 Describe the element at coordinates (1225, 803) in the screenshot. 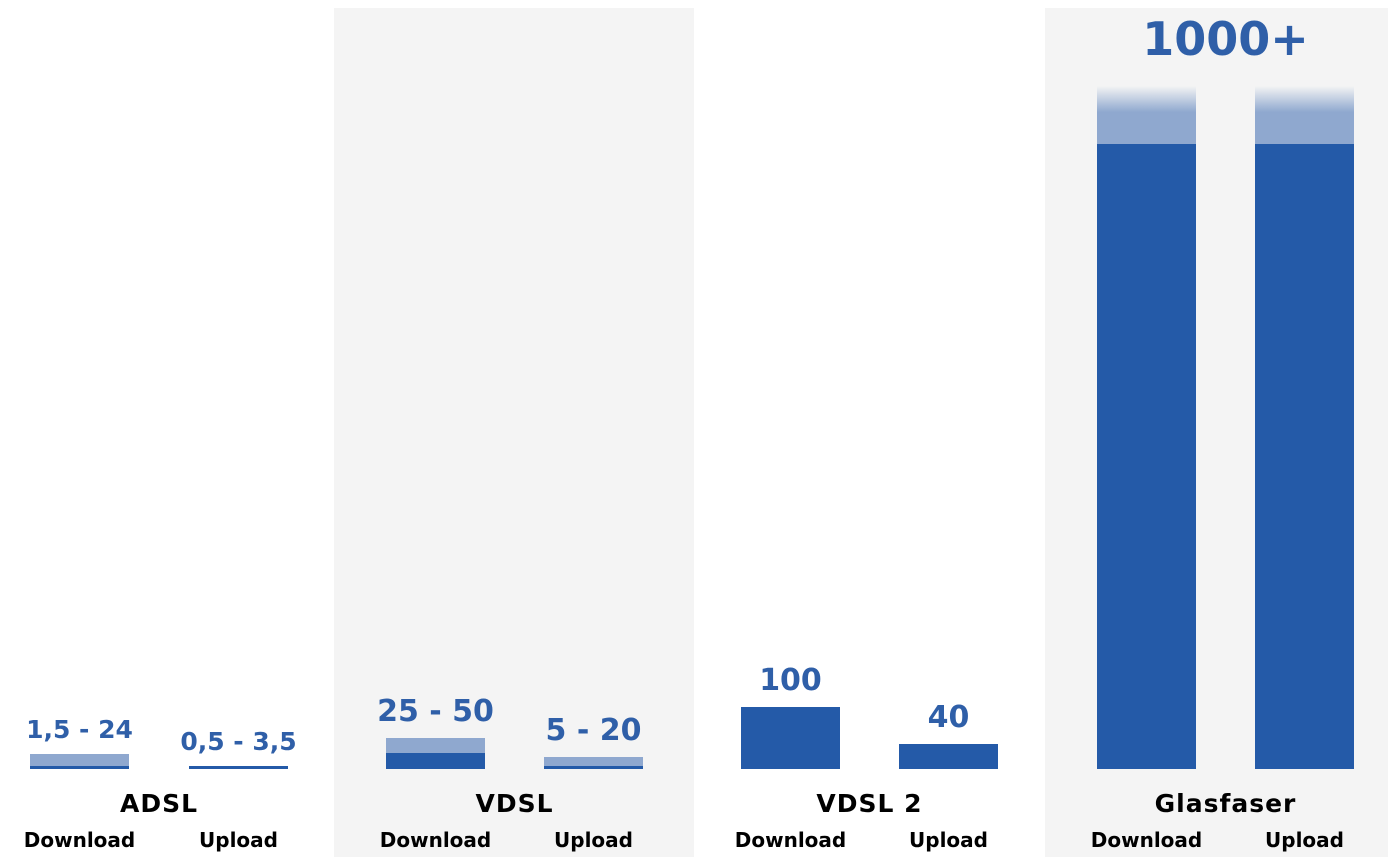

I see `group-label: Glasfaser` at that location.